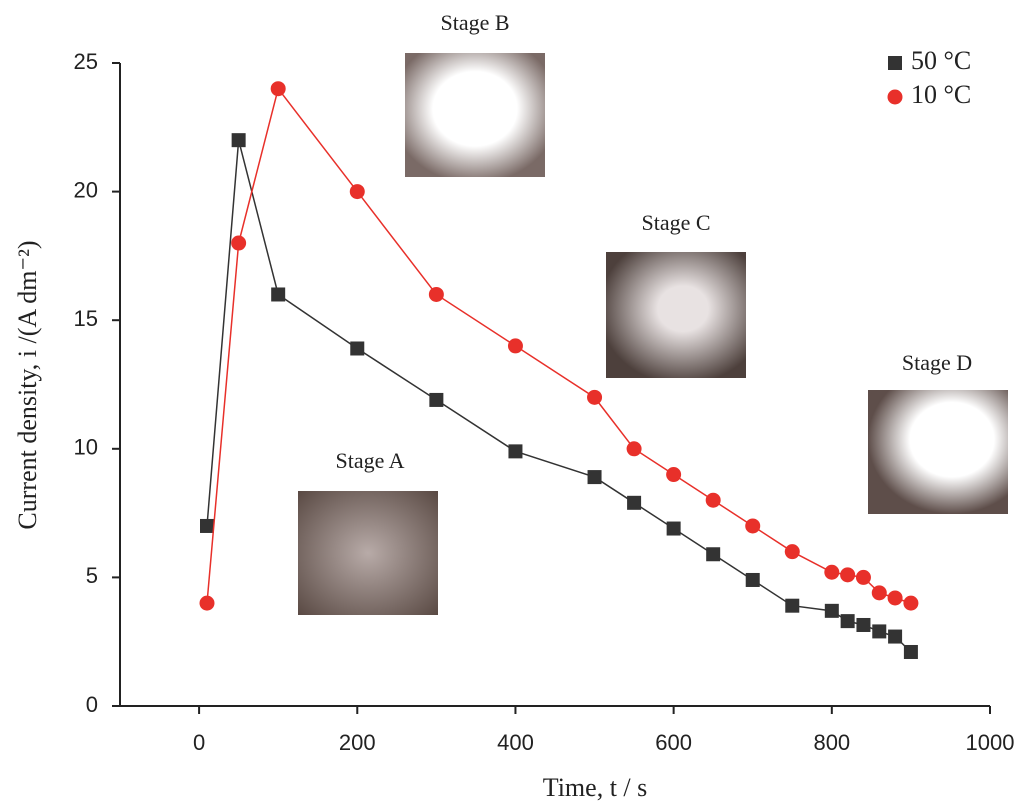  I want to click on x-axis-title: Time, t / s, so click(595, 787).